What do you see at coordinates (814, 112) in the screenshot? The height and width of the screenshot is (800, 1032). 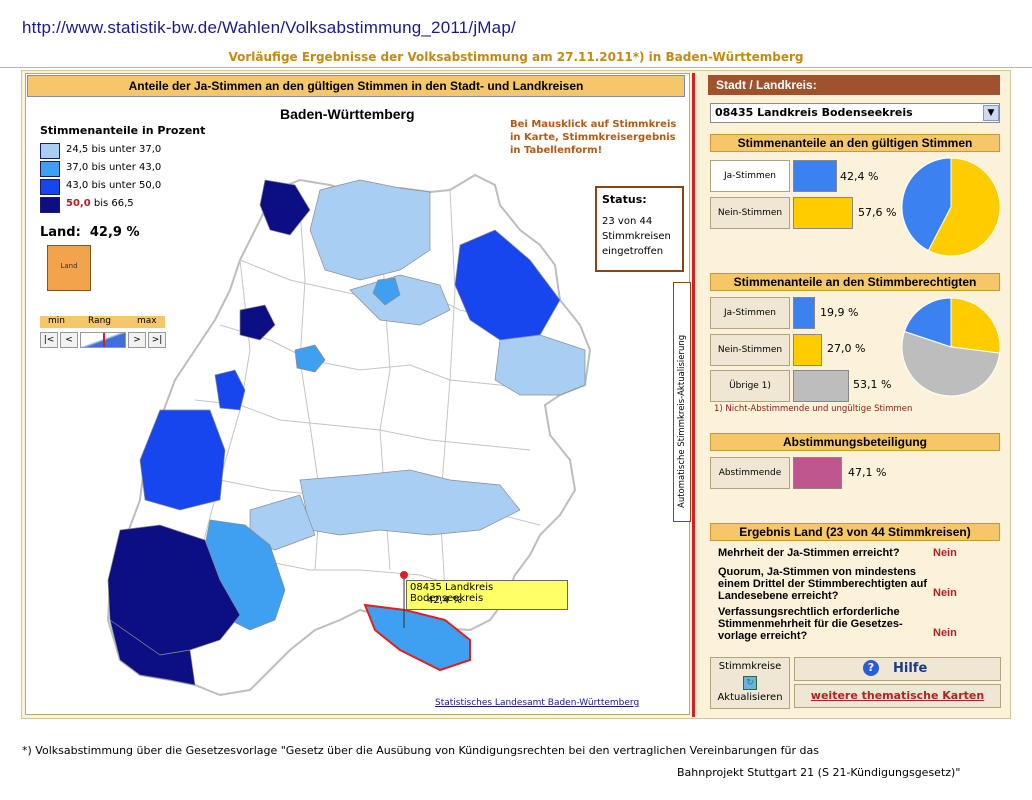 I see `kreis-select-value: 08435 Landkreis Bodenseekreis` at bounding box center [814, 112].